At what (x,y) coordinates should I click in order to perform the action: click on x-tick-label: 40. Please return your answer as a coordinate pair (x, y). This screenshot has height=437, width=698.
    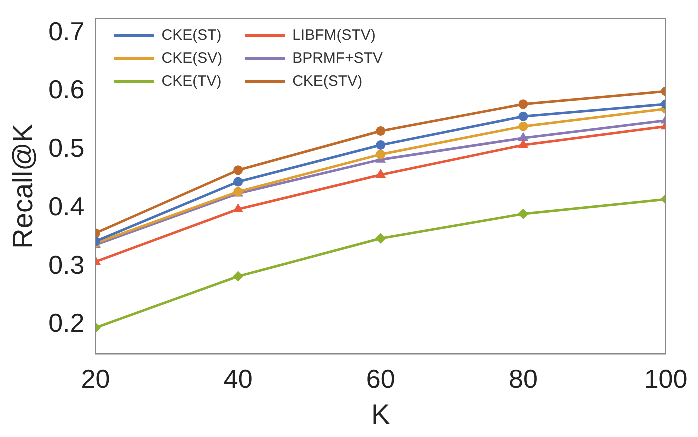
    Looking at the image, I should click on (238, 379).